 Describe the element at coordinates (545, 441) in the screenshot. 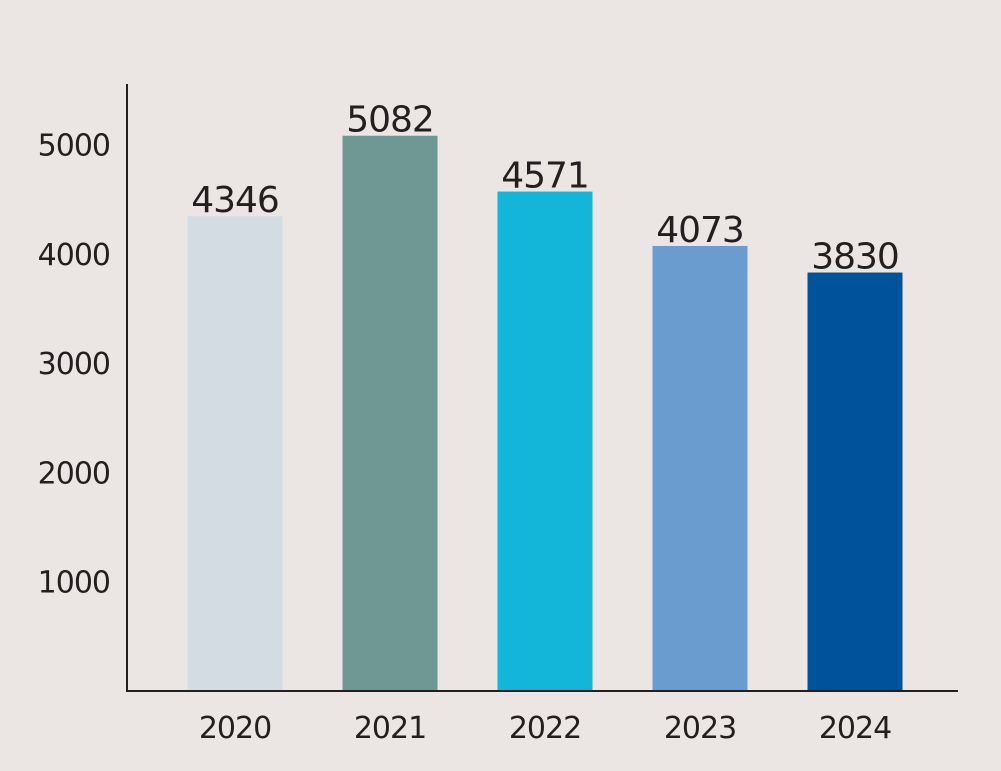

I see `bar-2022` at that location.